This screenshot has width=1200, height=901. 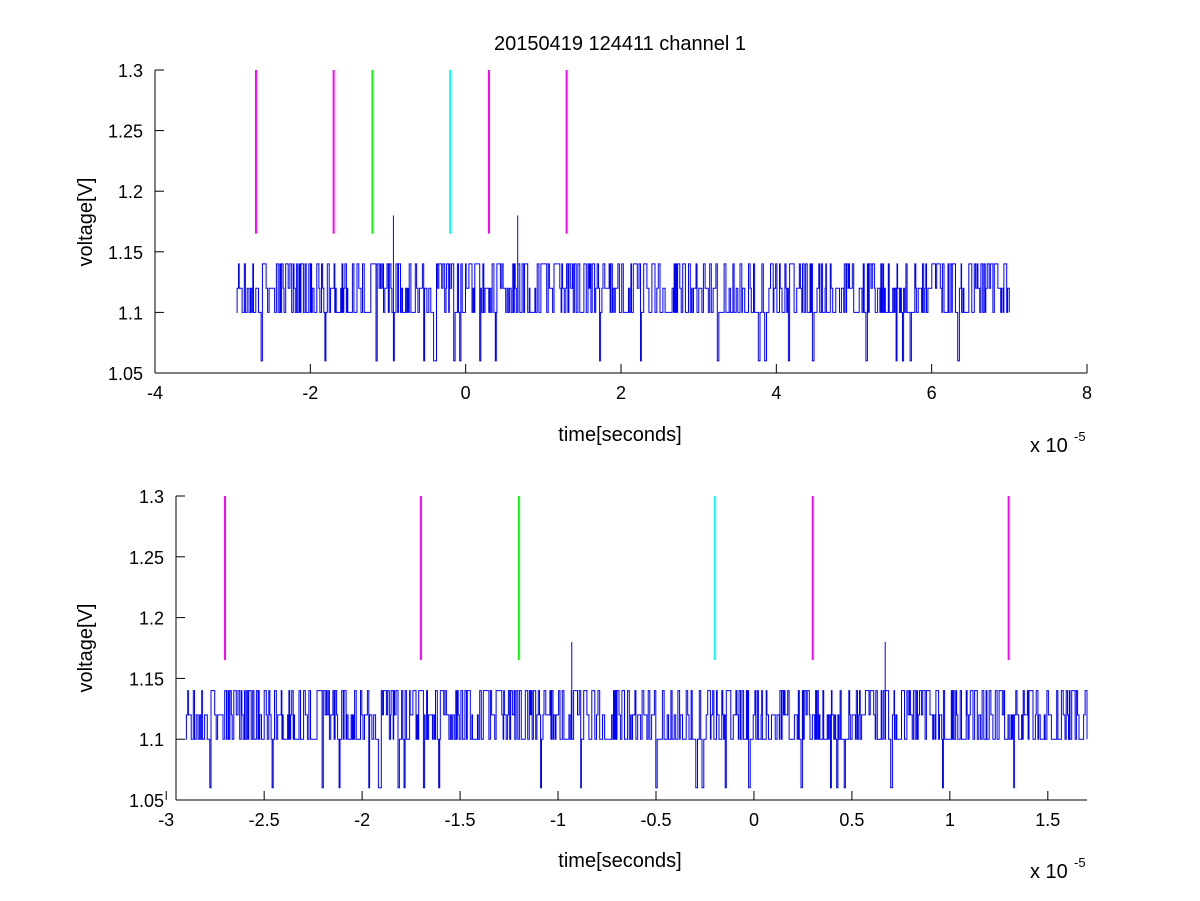 I want to click on top-chart-title: 20150419 124411 channel 1, so click(x=620, y=44).